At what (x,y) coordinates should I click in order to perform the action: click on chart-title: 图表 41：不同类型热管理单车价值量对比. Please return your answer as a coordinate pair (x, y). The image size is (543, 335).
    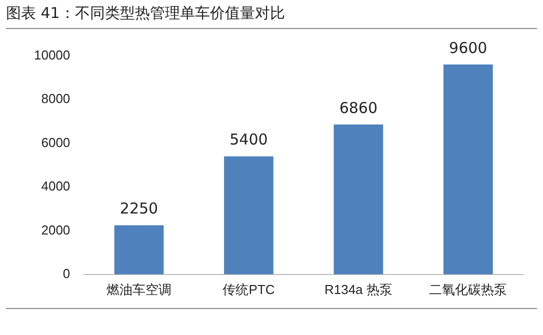
    Looking at the image, I should click on (271, 16).